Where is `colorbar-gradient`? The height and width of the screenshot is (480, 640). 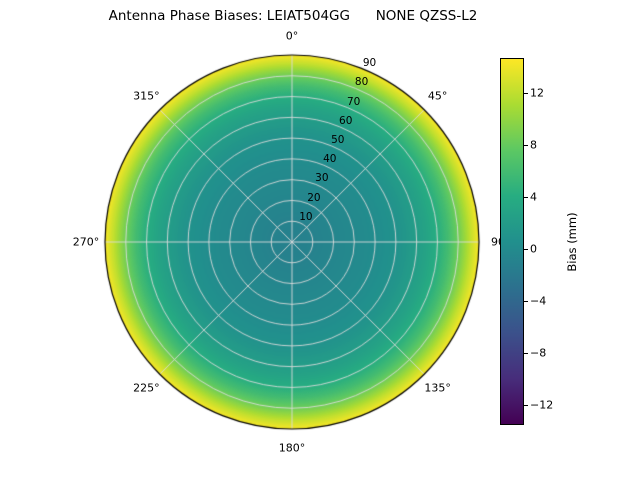 colorbar-gradient is located at coordinates (512, 241).